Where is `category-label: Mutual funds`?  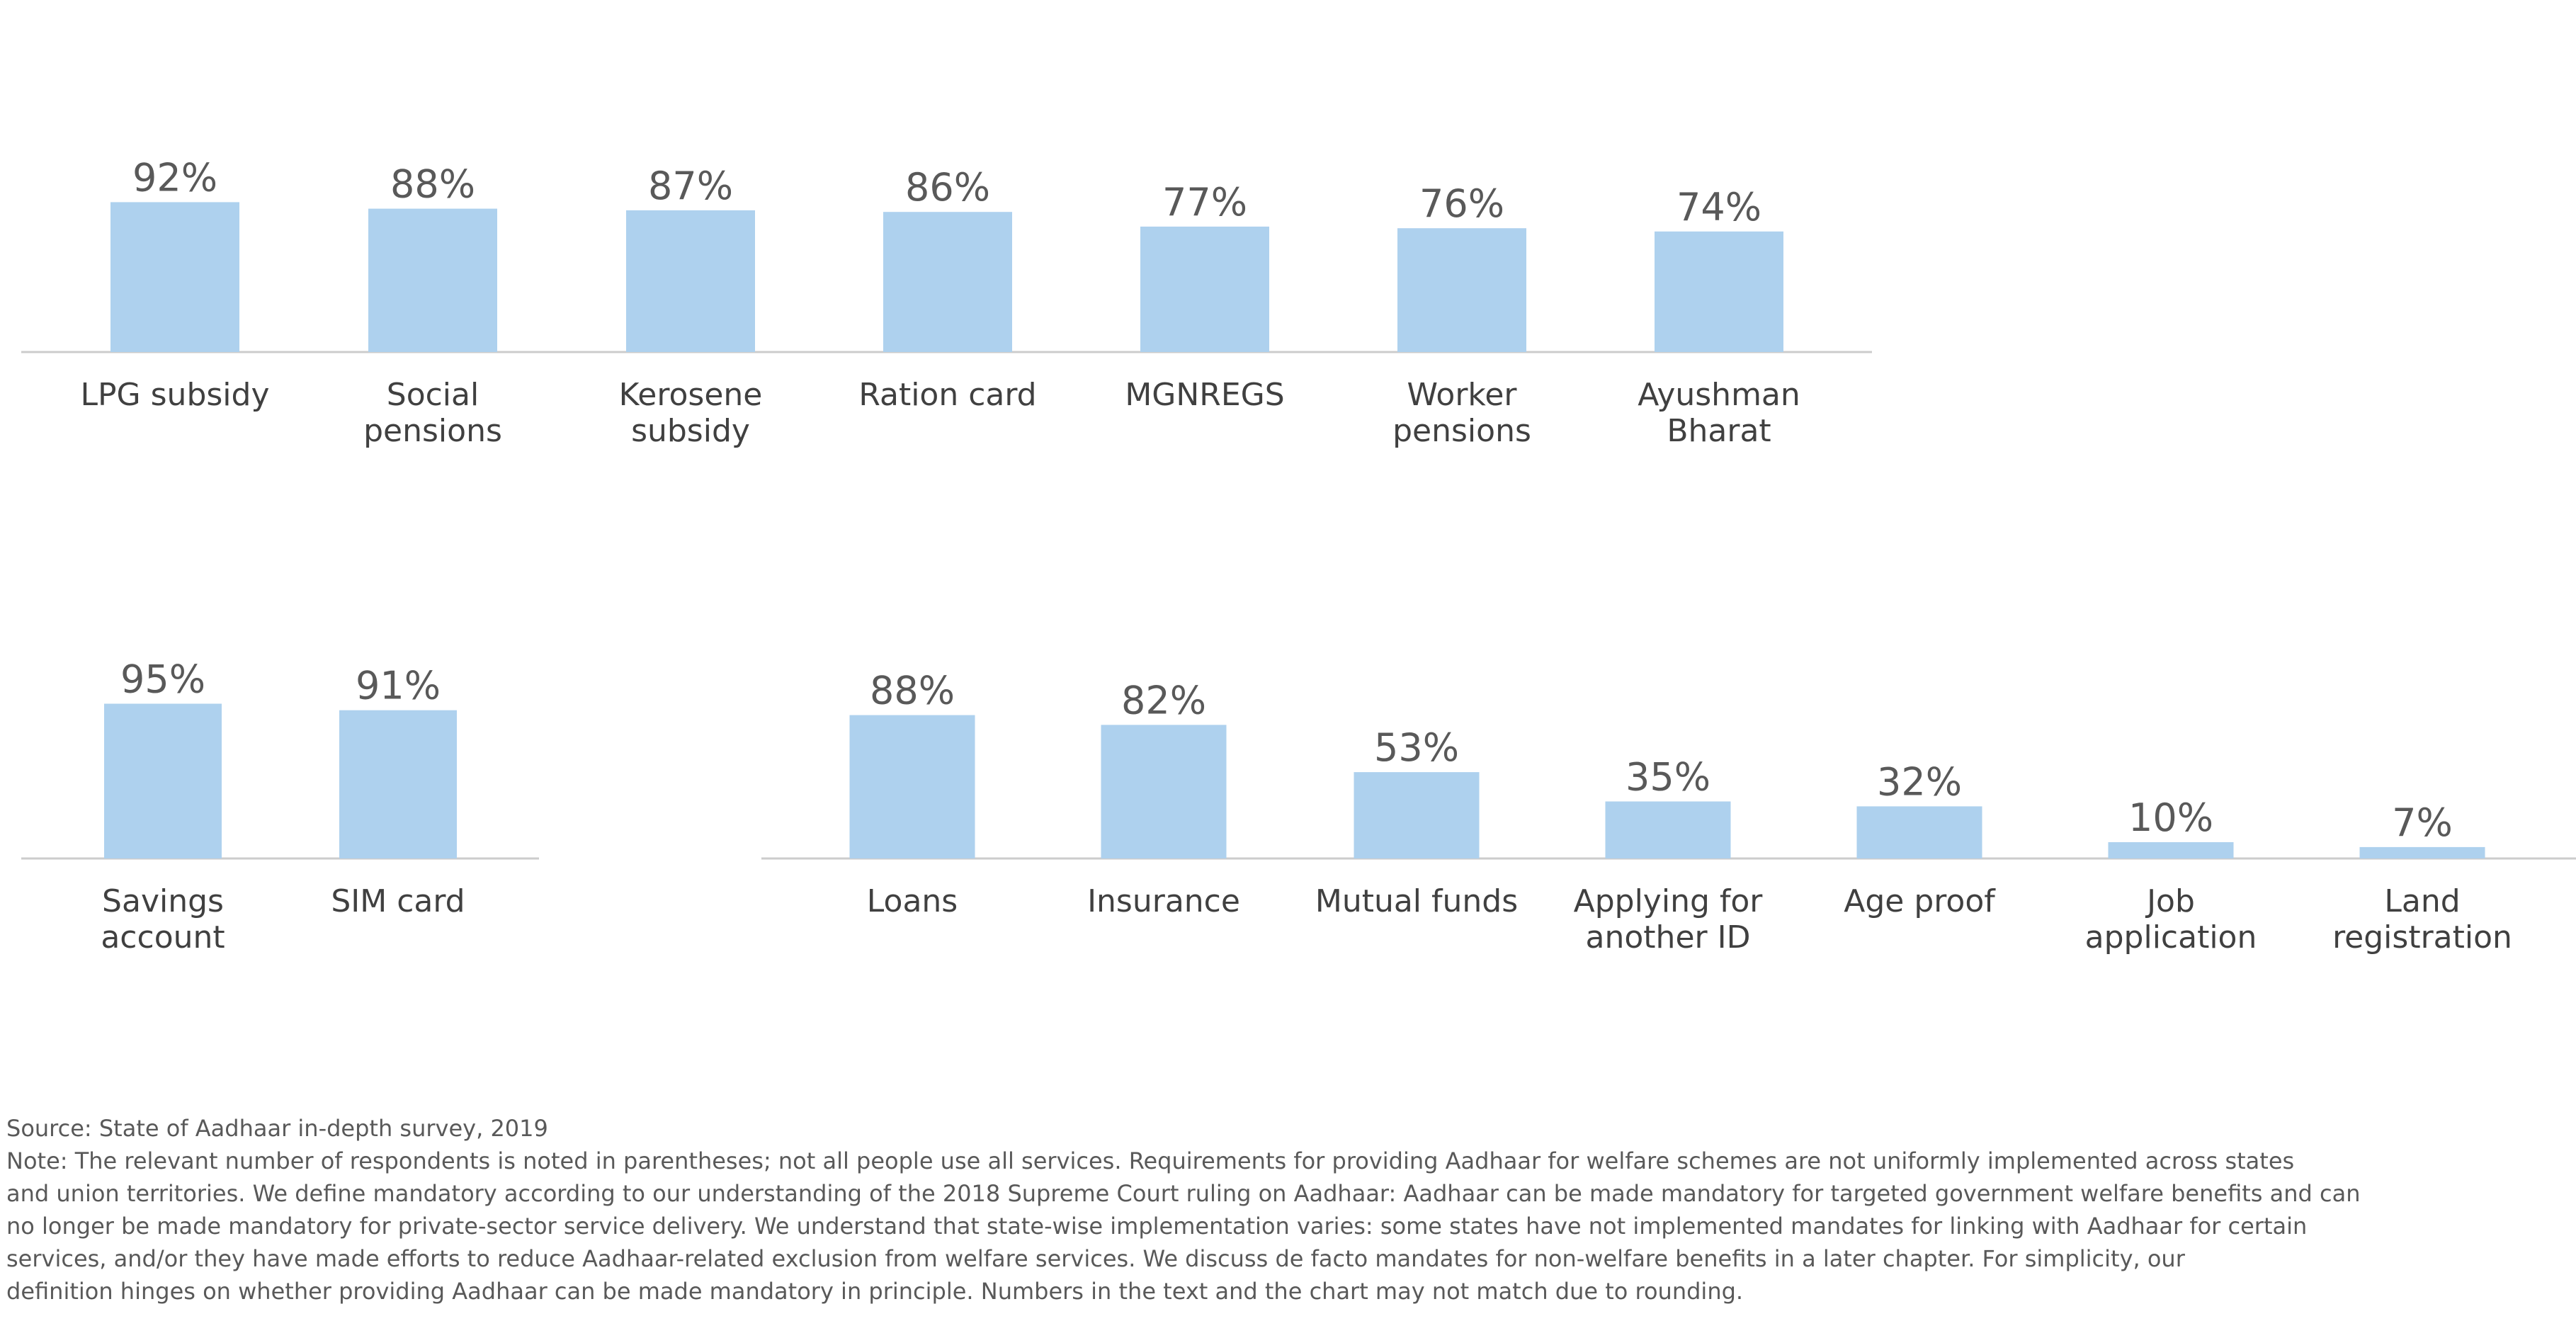
category-label: Mutual funds is located at coordinates (1416, 901).